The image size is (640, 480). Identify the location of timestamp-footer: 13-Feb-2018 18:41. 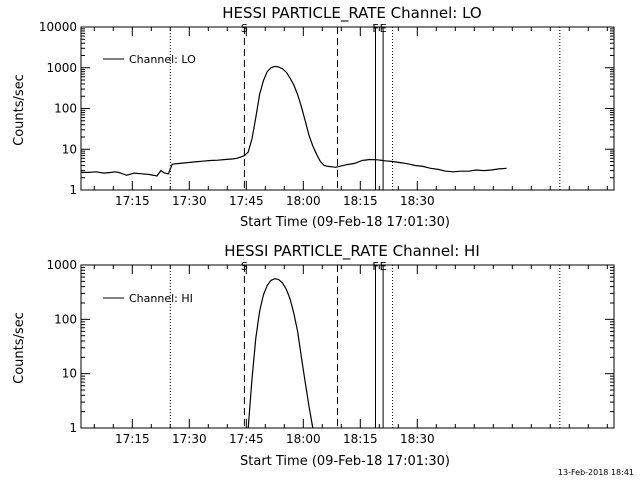
(596, 472).